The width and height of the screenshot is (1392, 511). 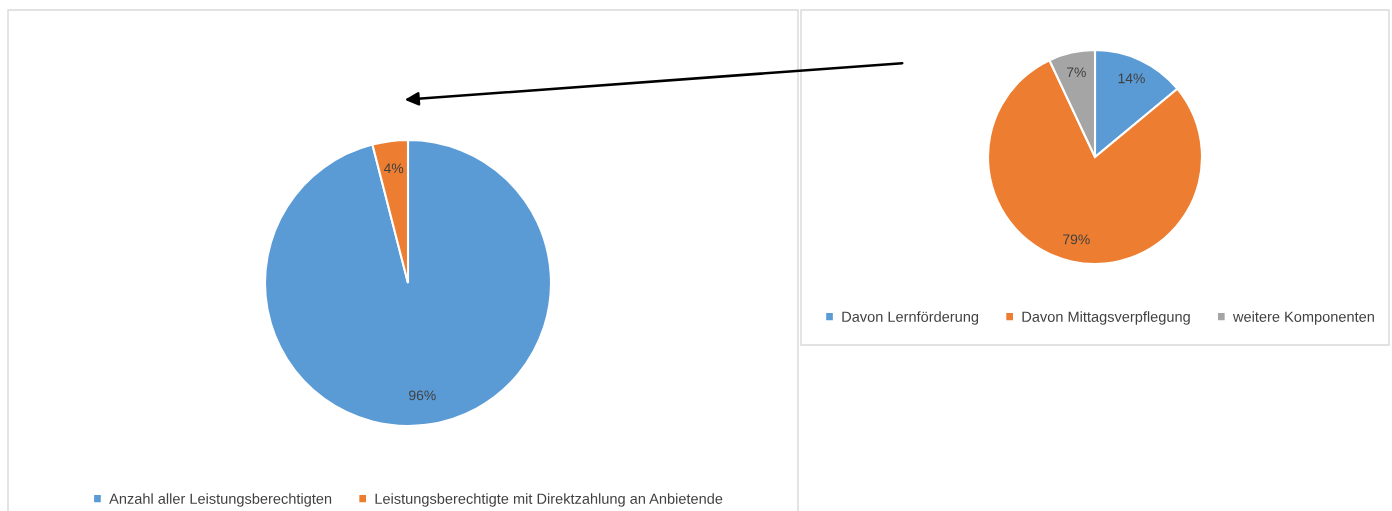 What do you see at coordinates (1131, 78) in the screenshot?
I see `data-label: 14%` at bounding box center [1131, 78].